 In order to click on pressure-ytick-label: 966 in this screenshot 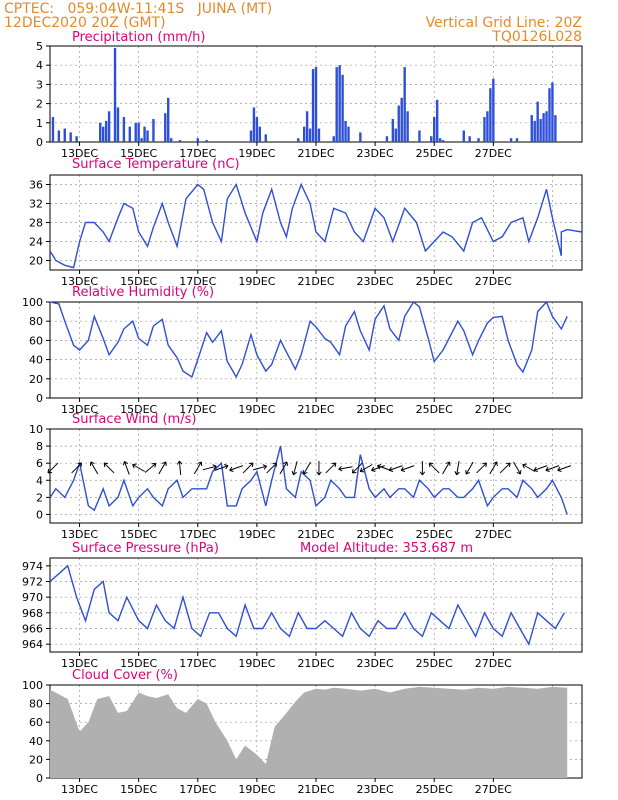, I will do `click(32, 629)`.